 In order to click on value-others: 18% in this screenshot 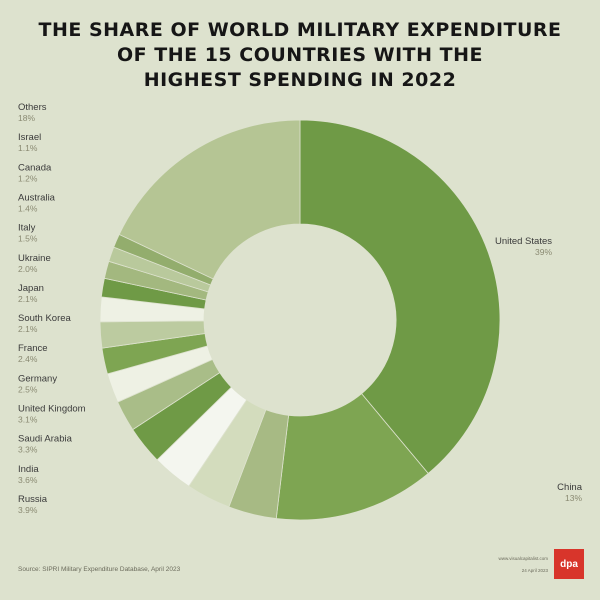, I will do `click(26, 118)`.